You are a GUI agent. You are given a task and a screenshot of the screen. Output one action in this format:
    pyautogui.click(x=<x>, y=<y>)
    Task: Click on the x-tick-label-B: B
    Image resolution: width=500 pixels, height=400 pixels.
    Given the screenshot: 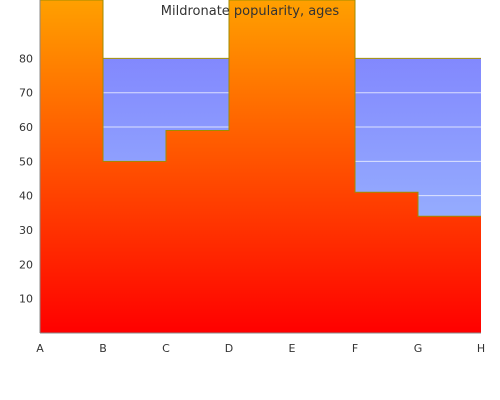 What is the action you would take?
    pyautogui.click(x=103, y=348)
    